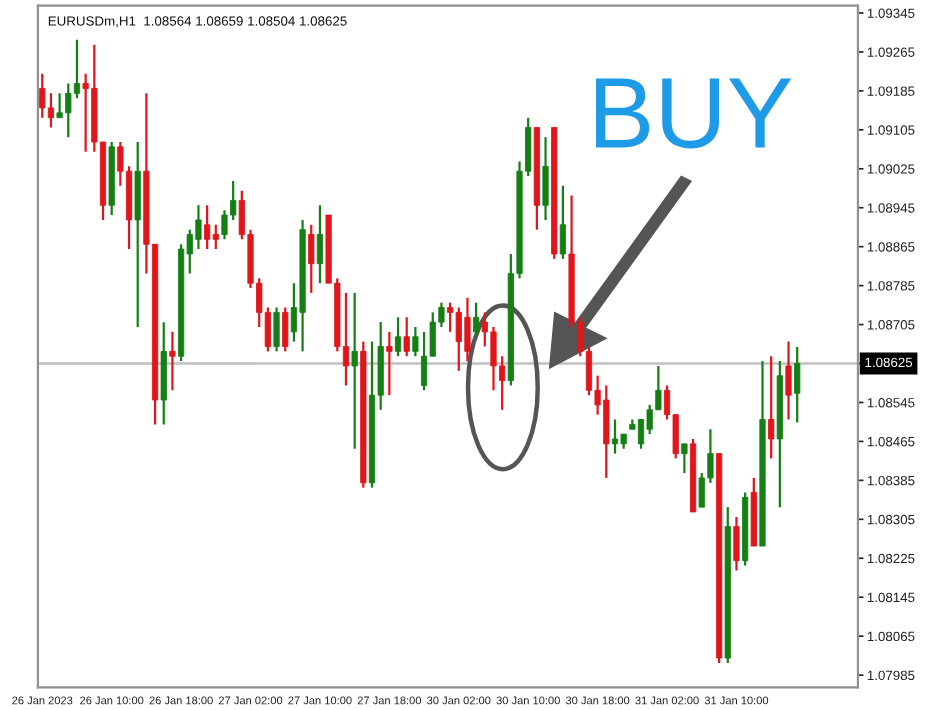  Describe the element at coordinates (694, 113) in the screenshot. I see `annotation: BUY` at that location.